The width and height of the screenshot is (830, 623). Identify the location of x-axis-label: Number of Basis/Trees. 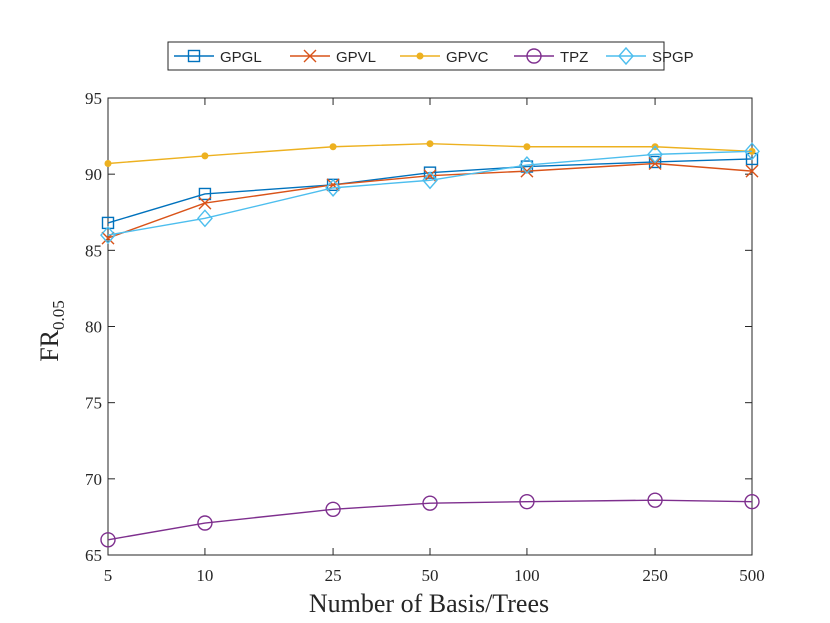
(429, 603).